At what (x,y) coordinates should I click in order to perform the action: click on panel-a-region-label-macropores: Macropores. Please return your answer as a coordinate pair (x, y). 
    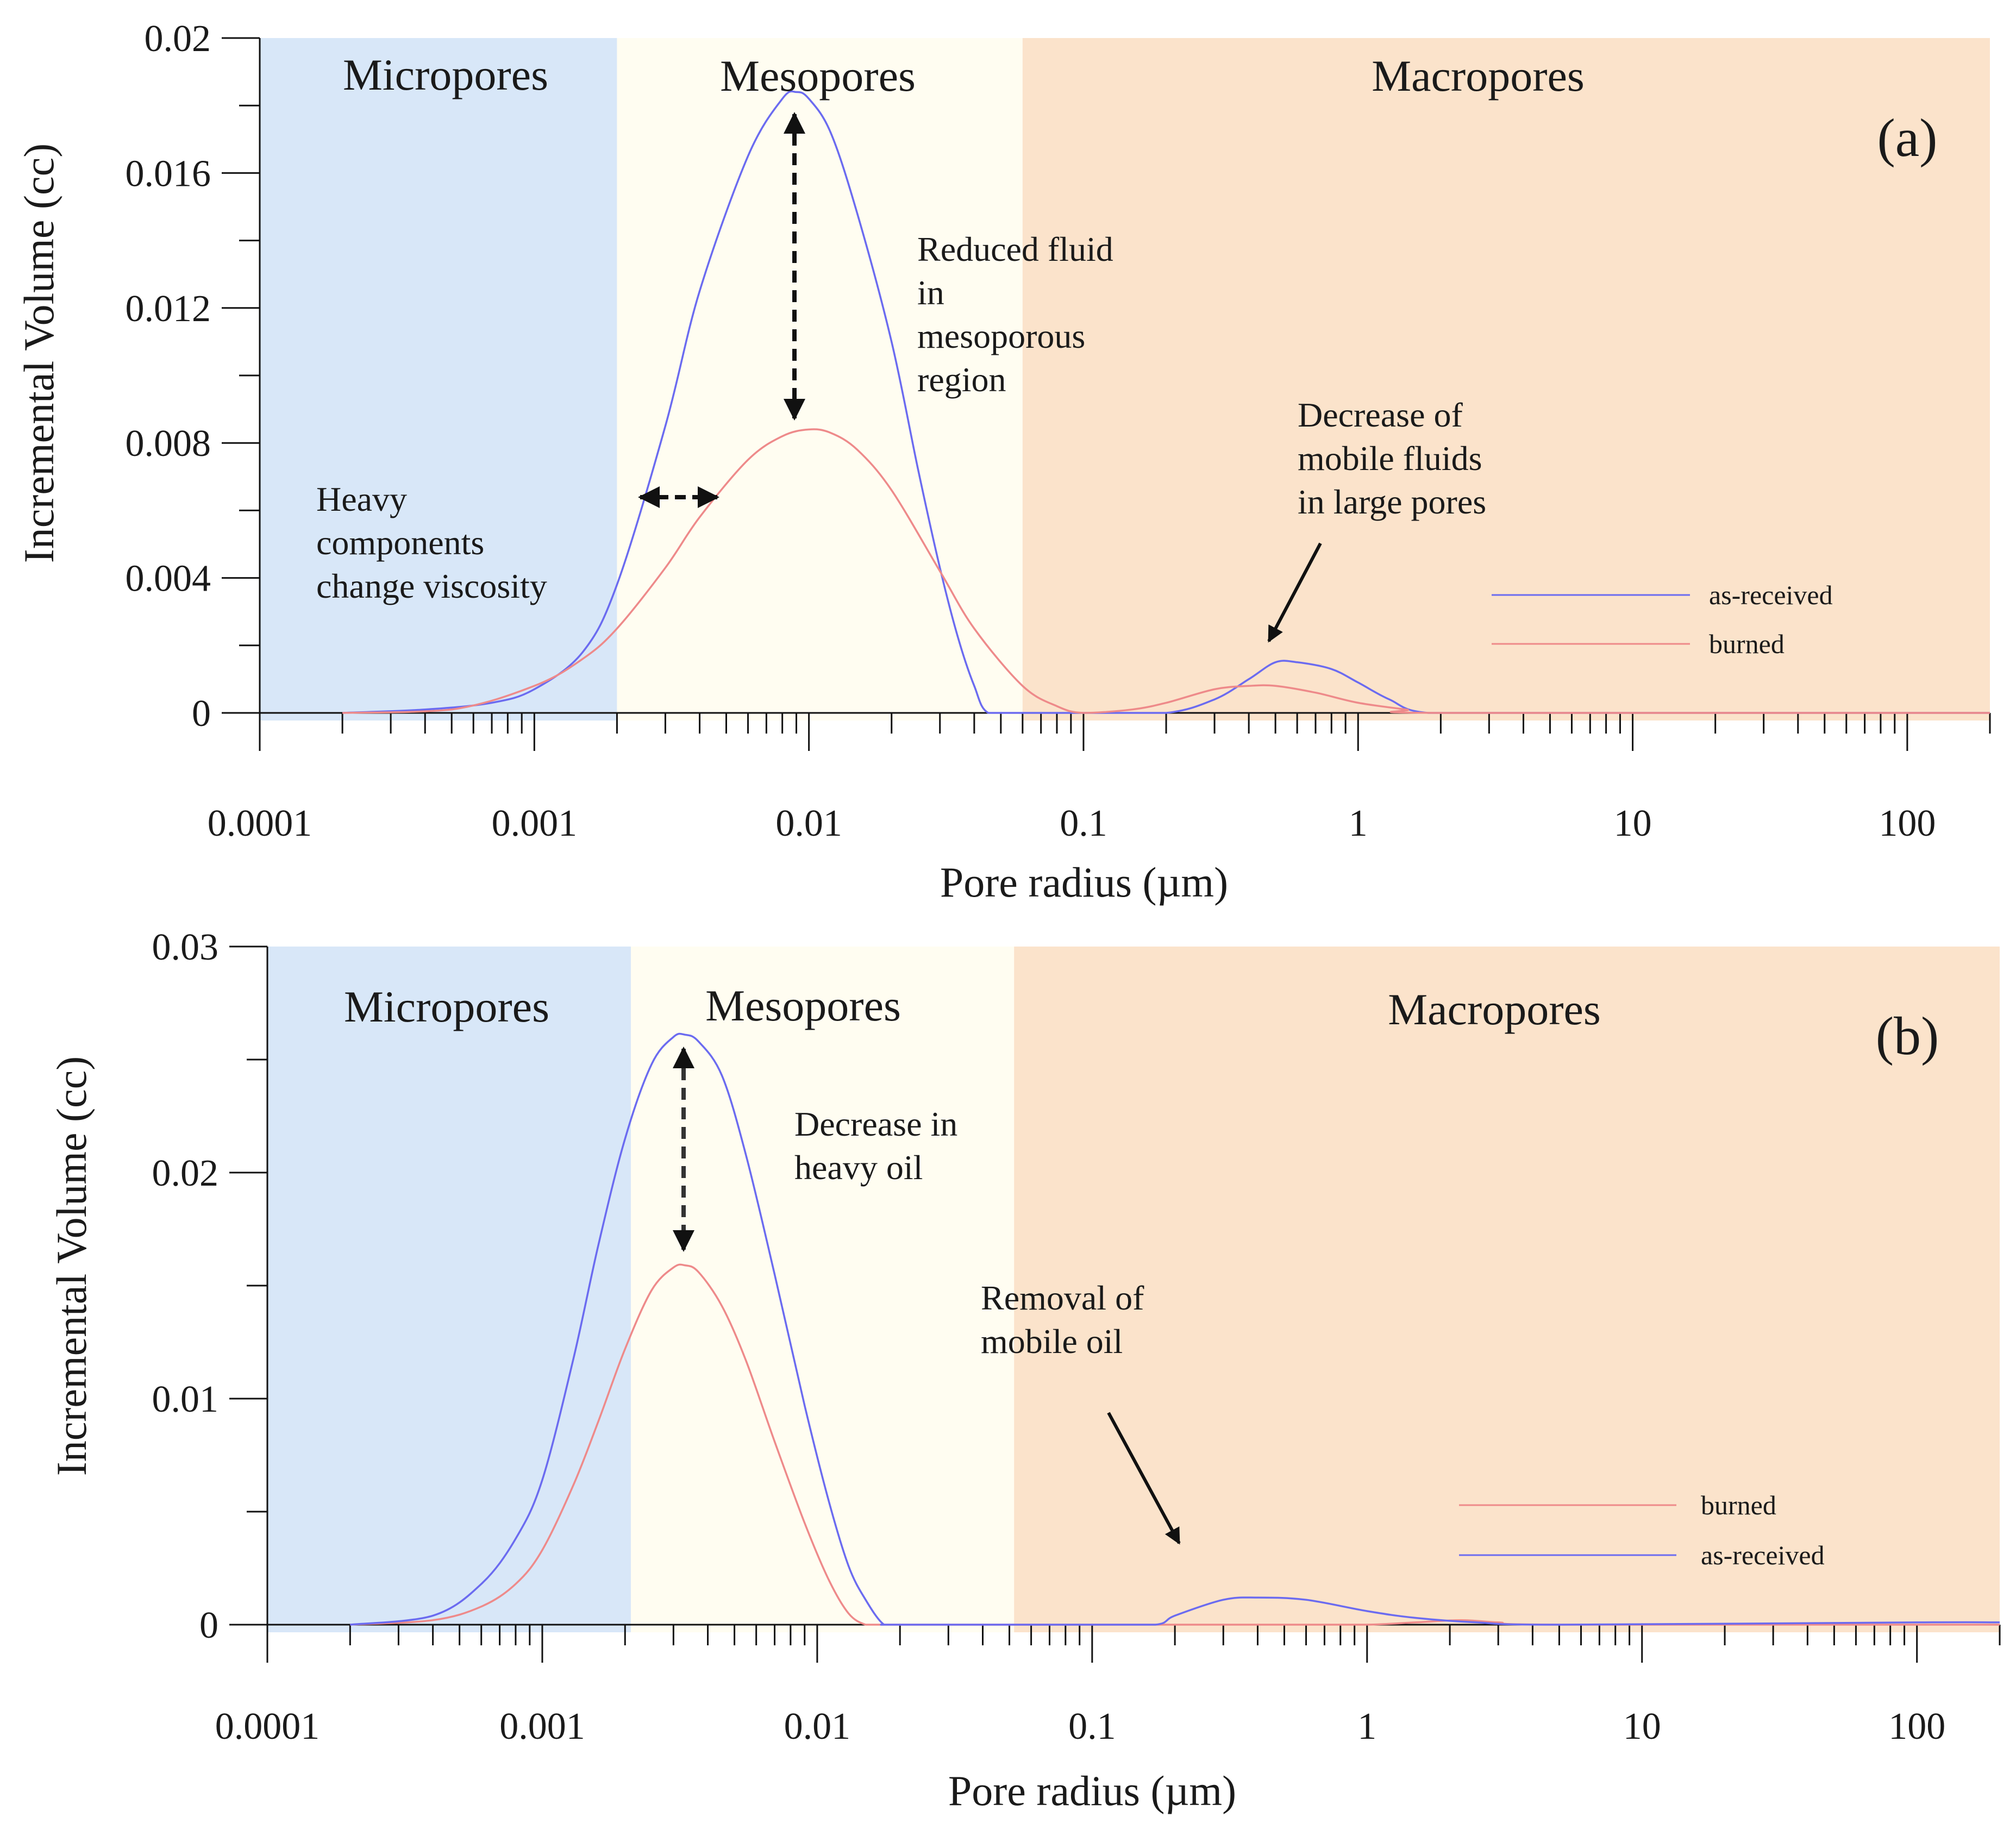
    Looking at the image, I should click on (1478, 76).